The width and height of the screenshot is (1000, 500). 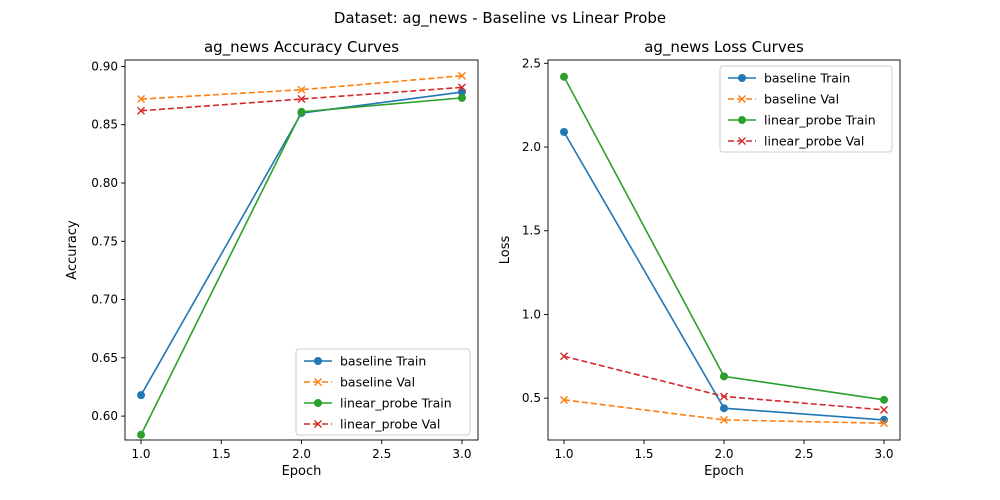 What do you see at coordinates (461, 454) in the screenshot?
I see `accuracy-x-tick-label: 3.0` at bounding box center [461, 454].